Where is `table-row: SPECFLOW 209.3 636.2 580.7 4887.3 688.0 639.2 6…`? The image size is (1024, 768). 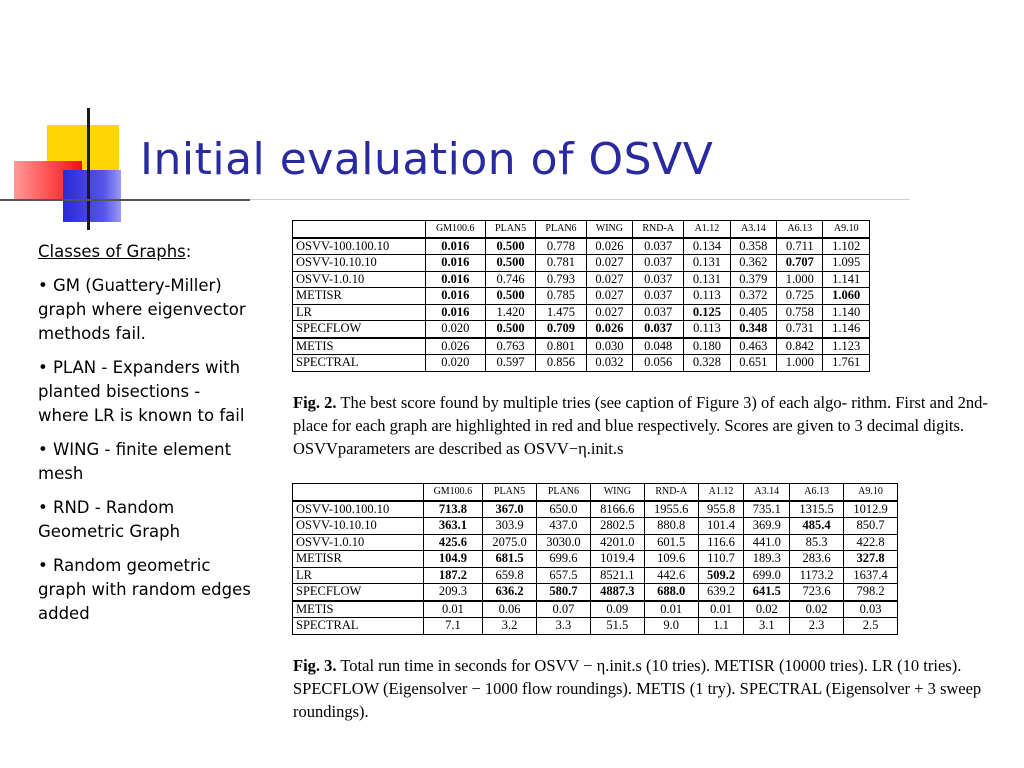
table-row: SPECFLOW 209.3 636.2 580.7 4887.3 688.0 639.2 6… is located at coordinates (595, 592).